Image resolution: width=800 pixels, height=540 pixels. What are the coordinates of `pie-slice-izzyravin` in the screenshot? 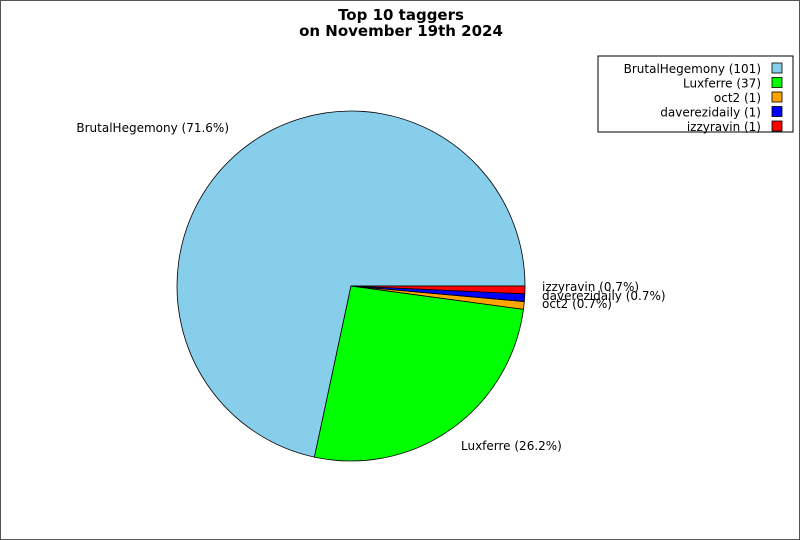 It's located at (438, 290).